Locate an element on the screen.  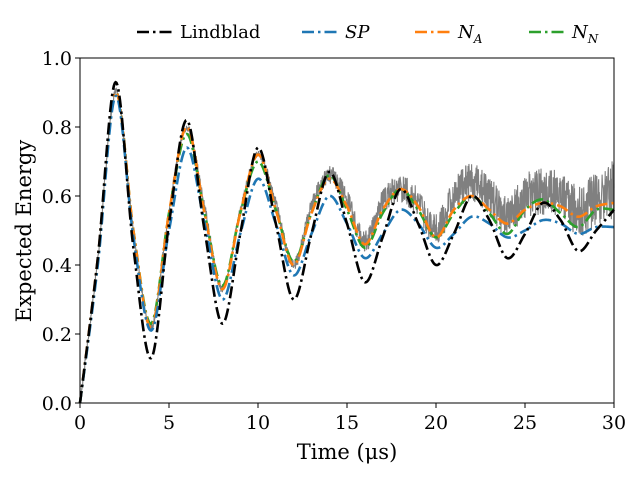
legend: Lindblad SP NA NN is located at coordinates (368, 34).